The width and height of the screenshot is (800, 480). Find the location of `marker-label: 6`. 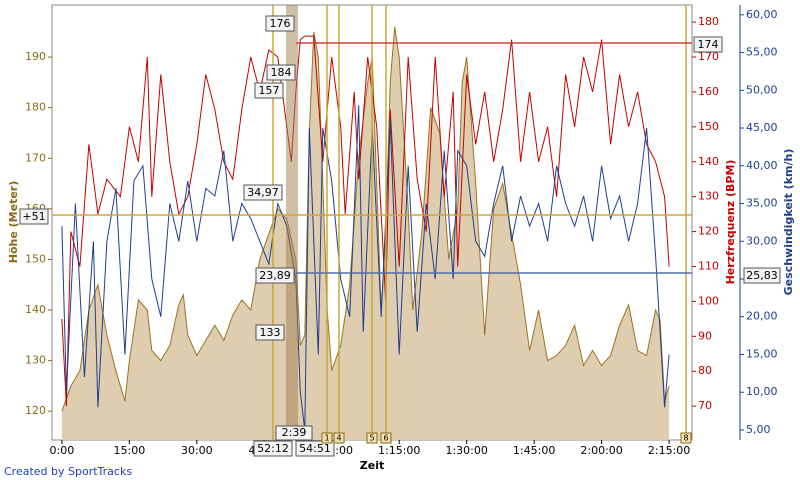

marker-label: 6 is located at coordinates (385, 438).